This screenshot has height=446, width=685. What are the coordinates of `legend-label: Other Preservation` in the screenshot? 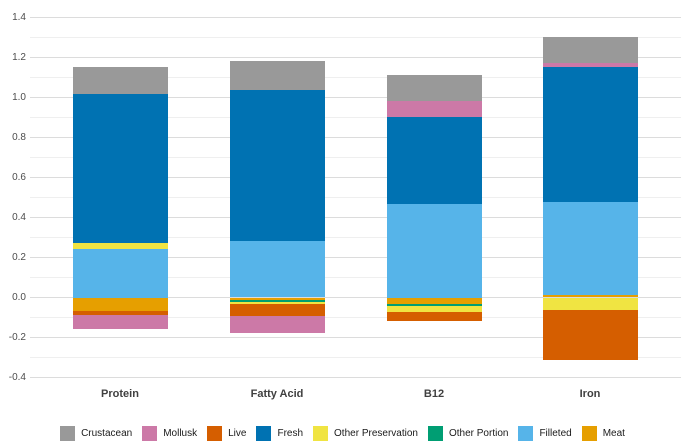 It's located at (376, 433).